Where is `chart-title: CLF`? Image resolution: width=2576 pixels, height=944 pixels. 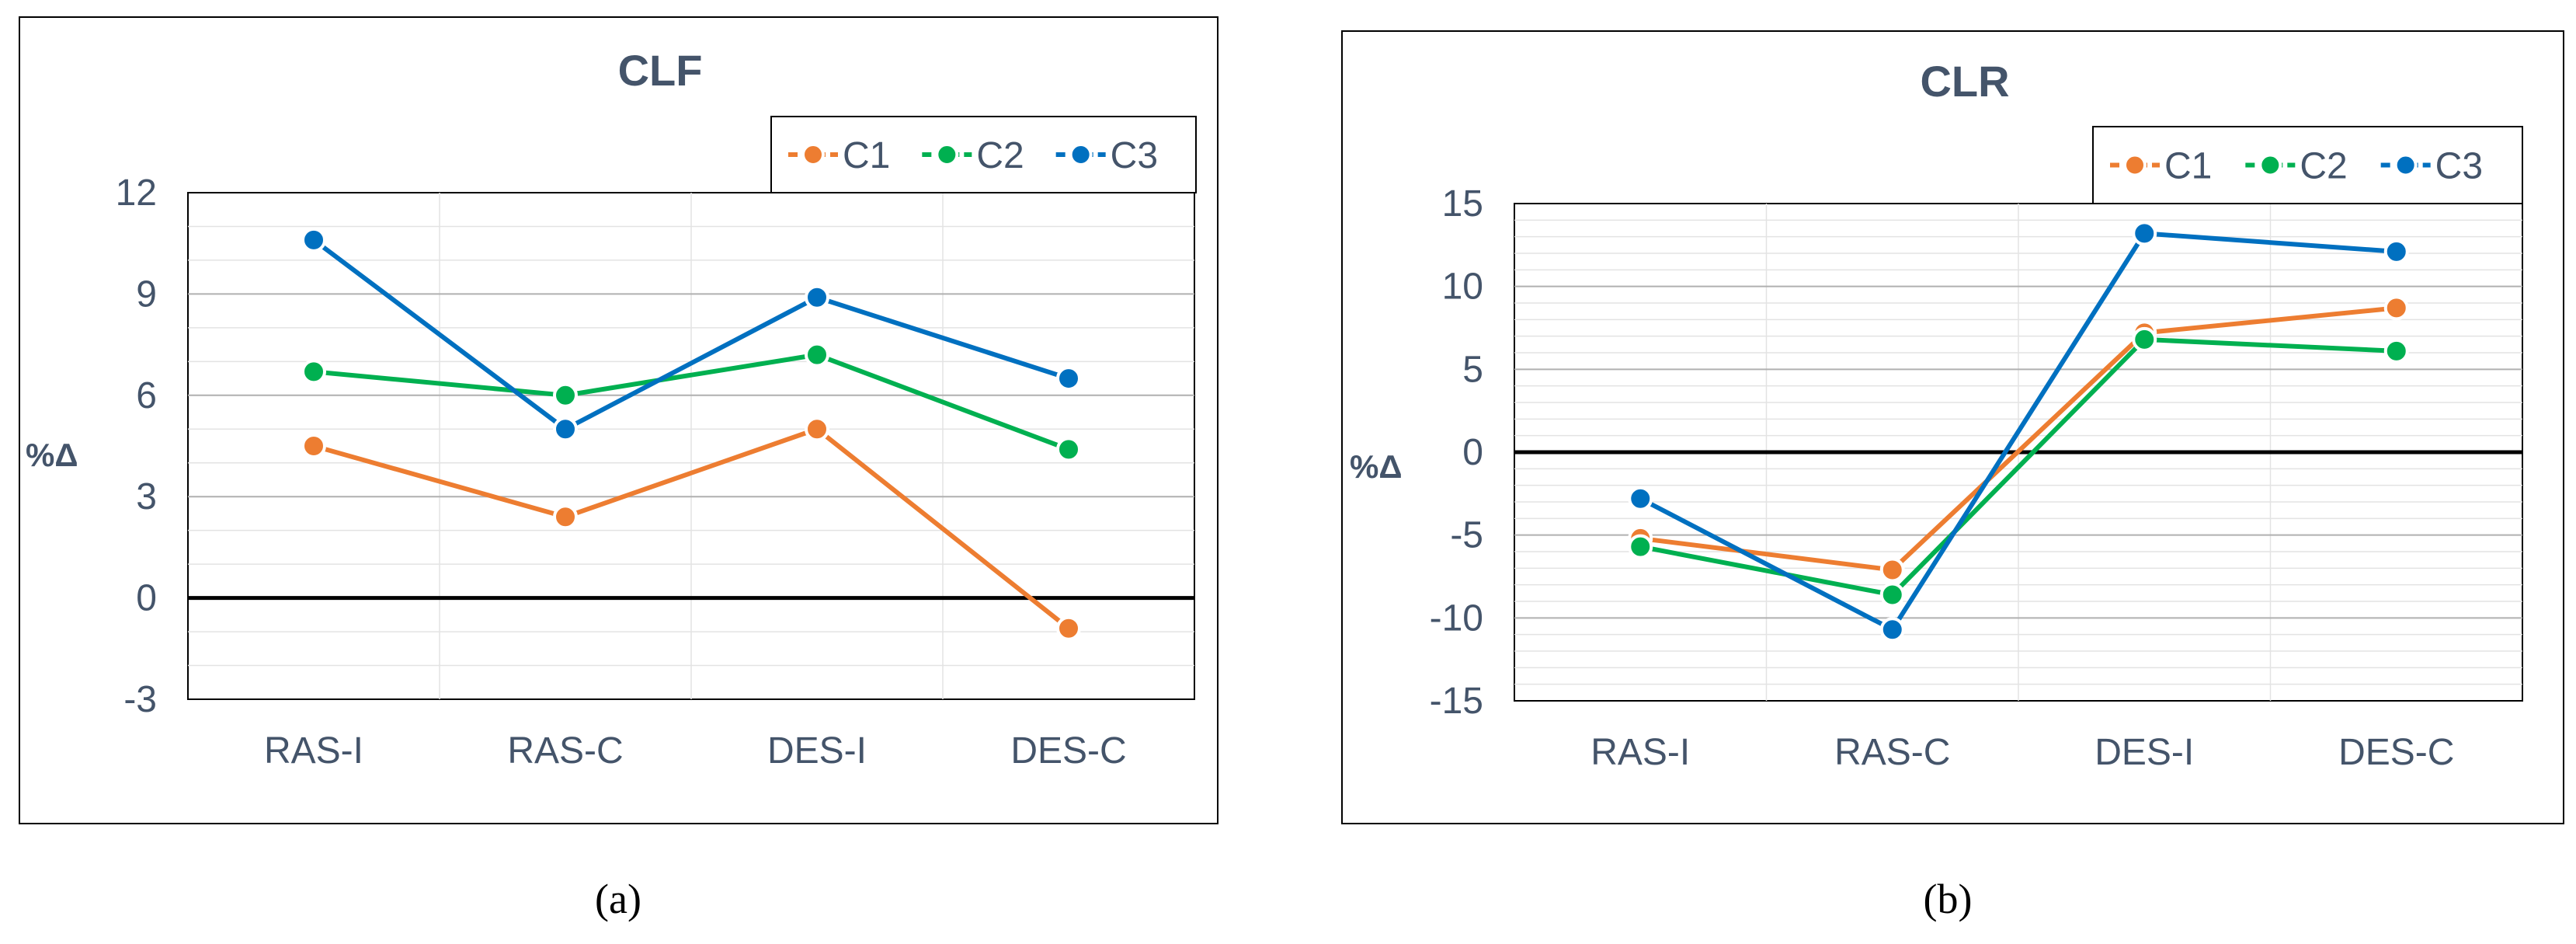
chart-title: CLF is located at coordinates (660, 70).